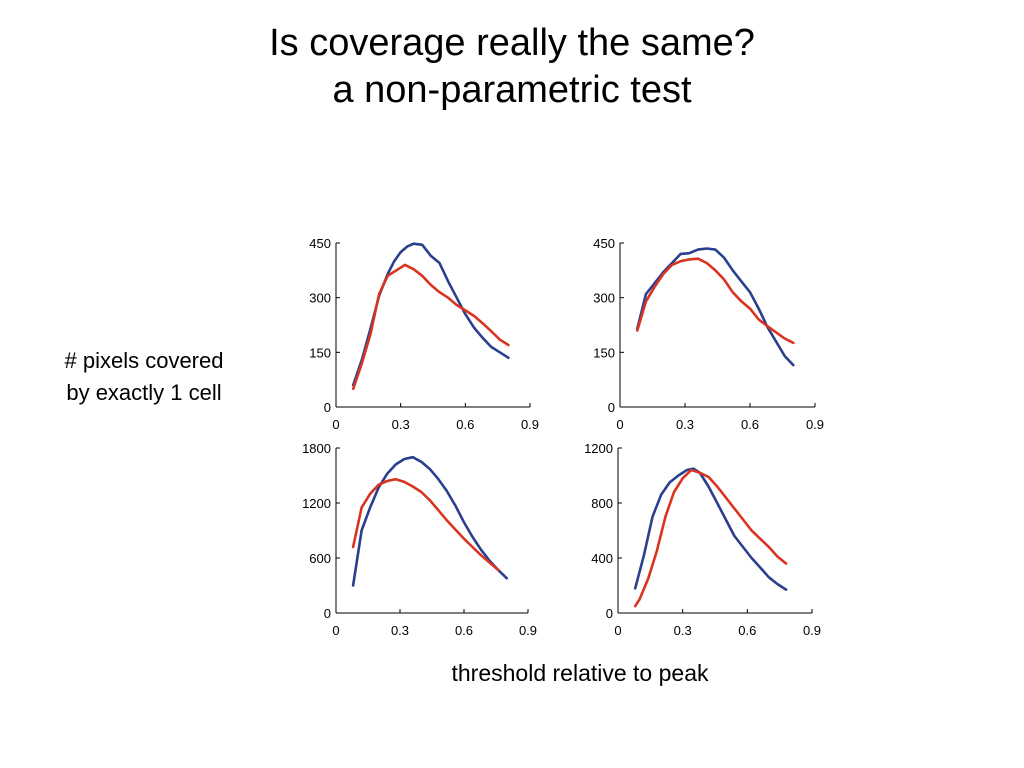 The height and width of the screenshot is (768, 1024). I want to click on chart-panel-4: 0 0.3 0.6 0.9 0 400 800 1200, so click(702, 539).